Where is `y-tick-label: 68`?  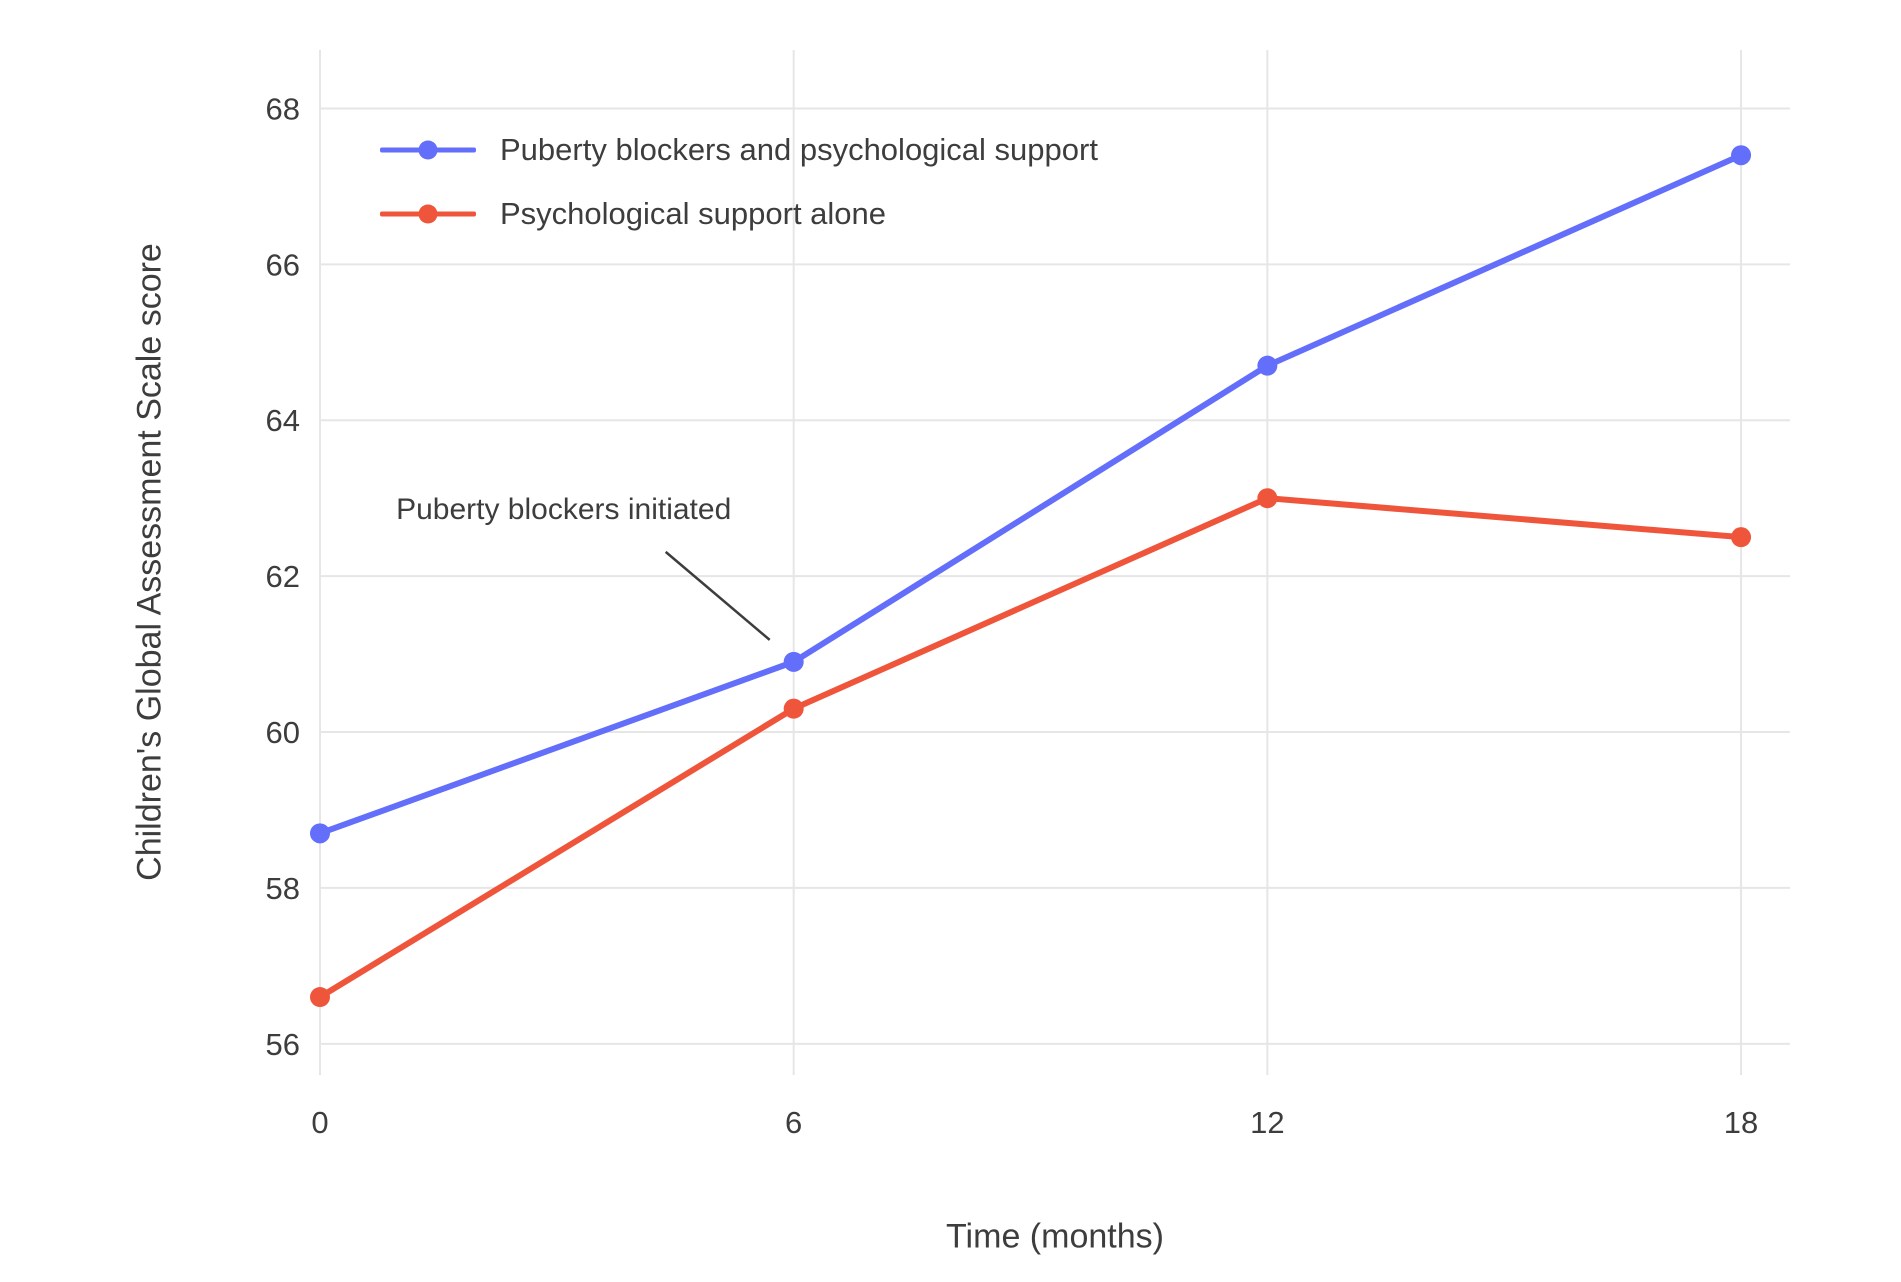
y-tick-label: 68 is located at coordinates (283, 108).